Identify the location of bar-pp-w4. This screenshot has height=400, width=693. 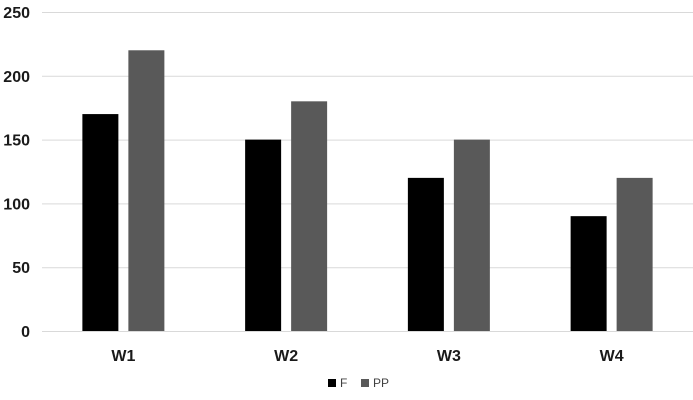
(634, 254).